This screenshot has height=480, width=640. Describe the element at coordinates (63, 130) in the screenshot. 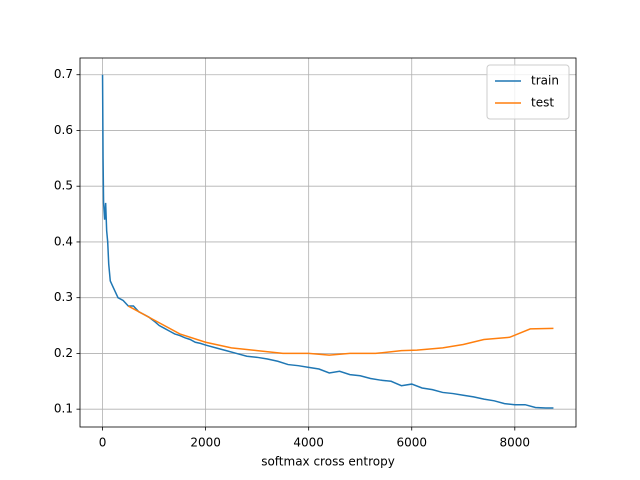

I see `y-tick-label: 0.6` at that location.